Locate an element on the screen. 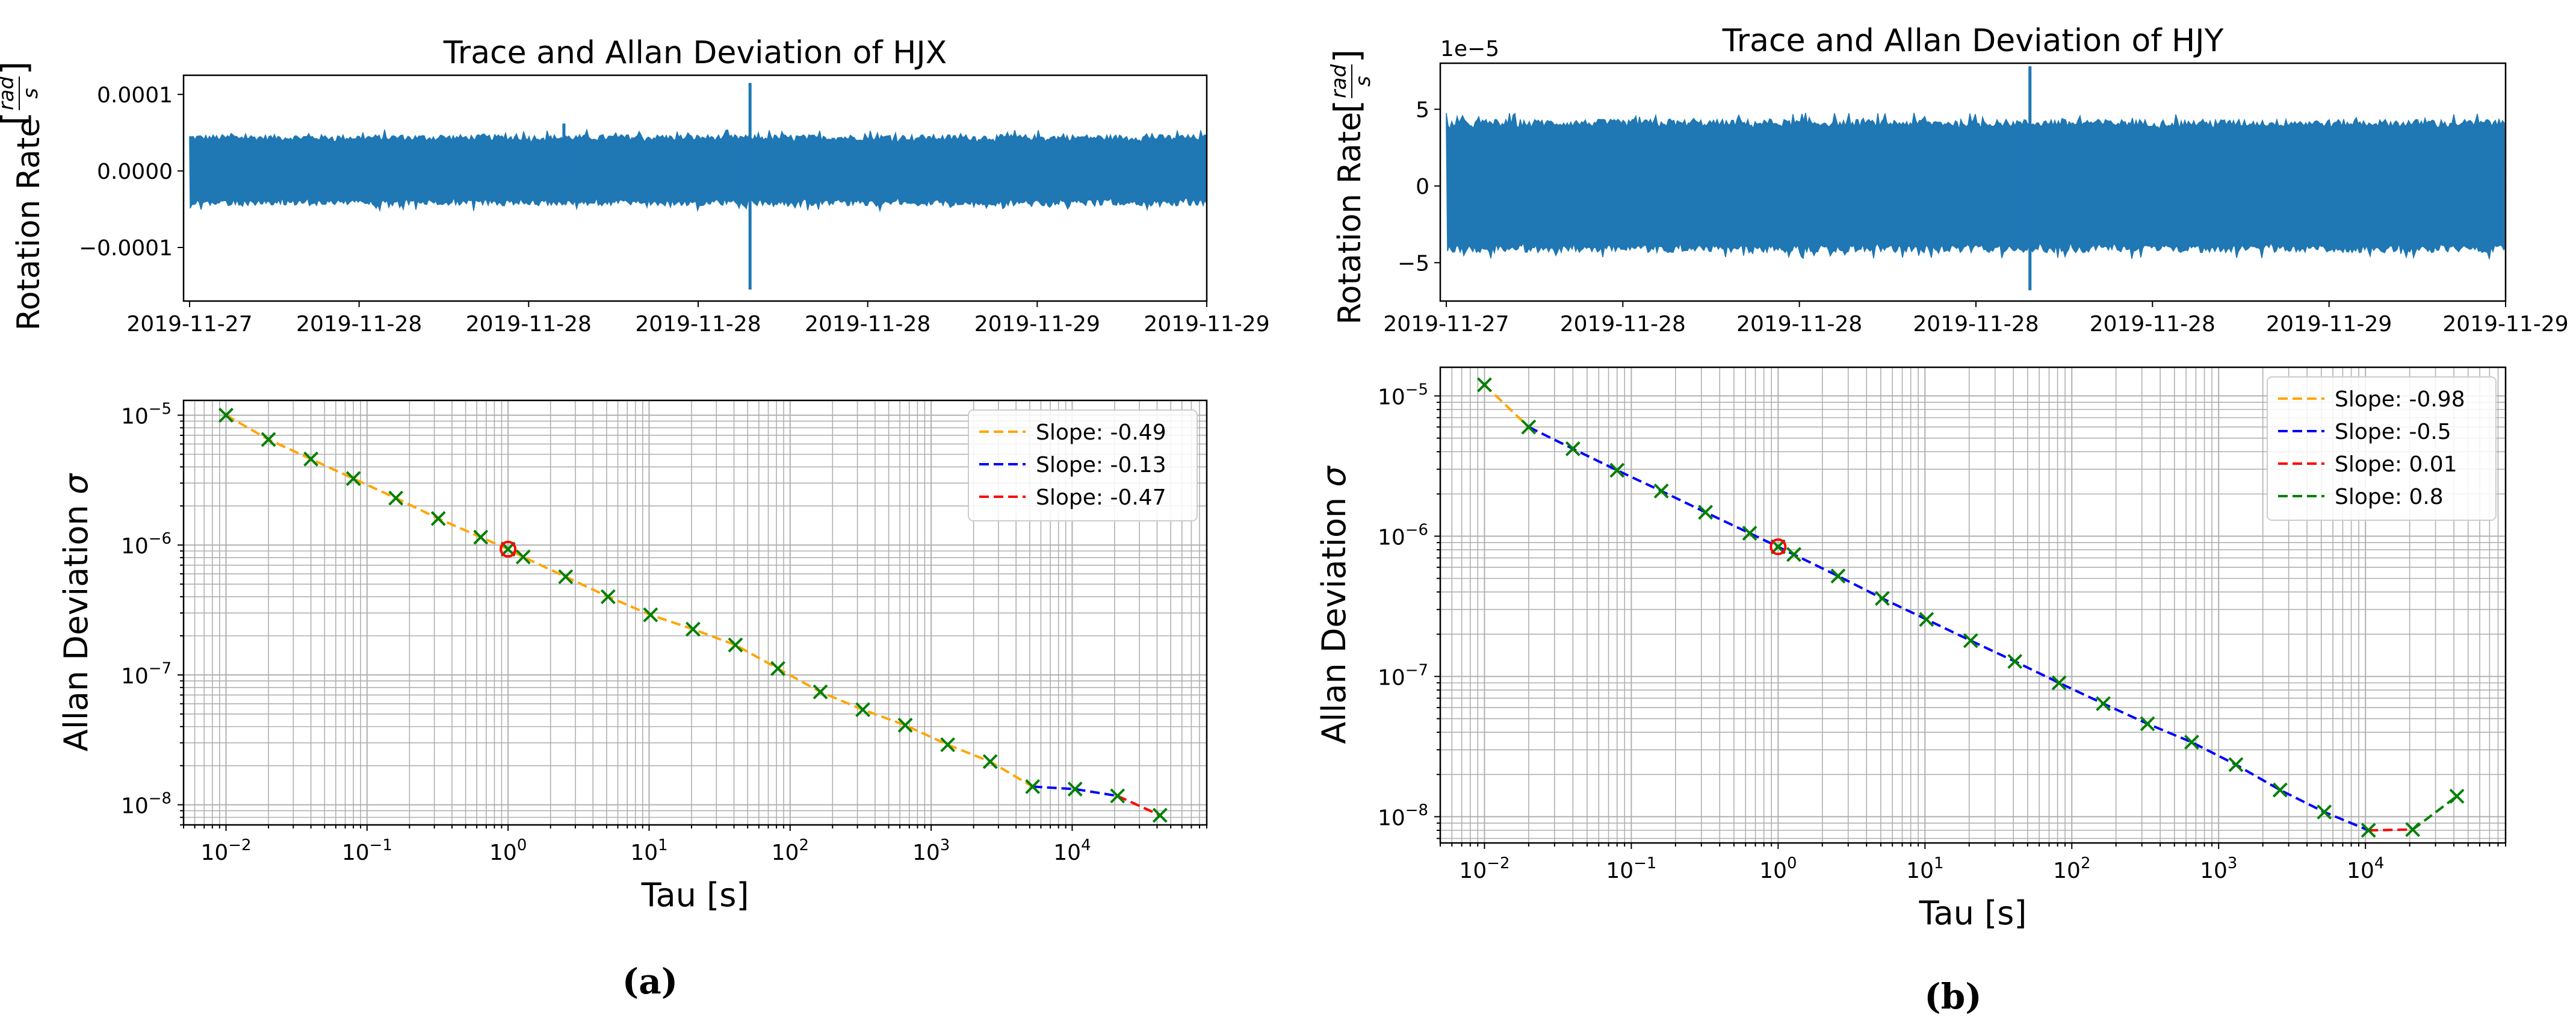 The image size is (2576, 1029). unit-denominator: s is located at coordinates (31, 93).